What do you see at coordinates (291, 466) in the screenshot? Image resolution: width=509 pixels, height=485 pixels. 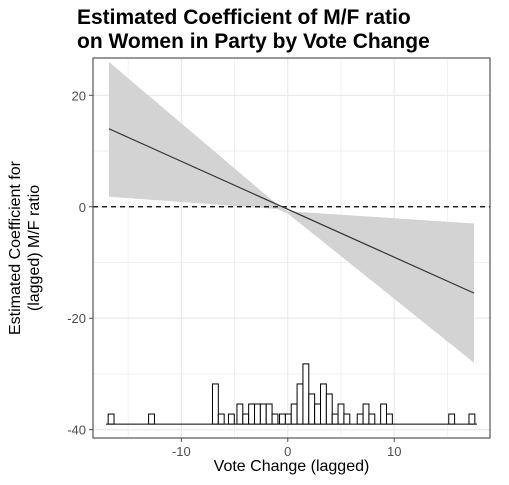 I see `x-axis-label: Vote Change (lagged)` at bounding box center [291, 466].